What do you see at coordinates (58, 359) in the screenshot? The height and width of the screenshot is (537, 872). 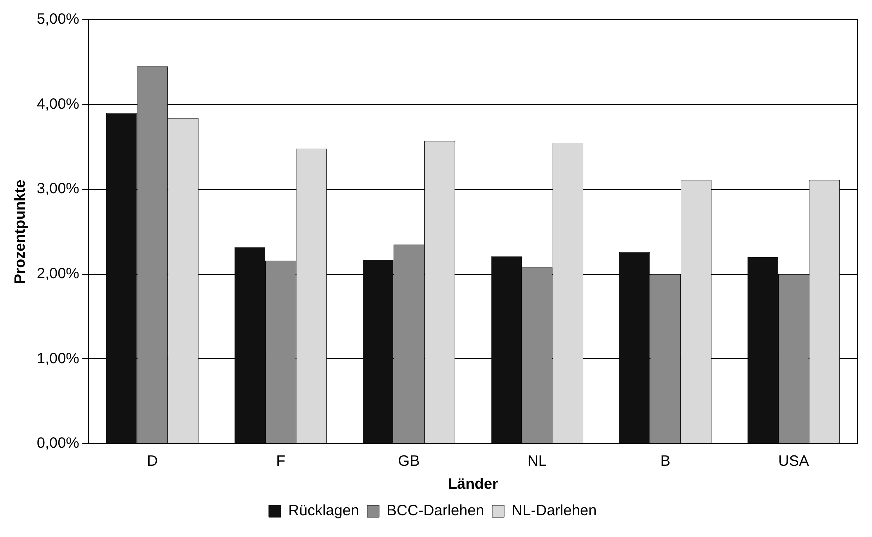 I see `y-tick-label: 1,00%` at bounding box center [58, 359].